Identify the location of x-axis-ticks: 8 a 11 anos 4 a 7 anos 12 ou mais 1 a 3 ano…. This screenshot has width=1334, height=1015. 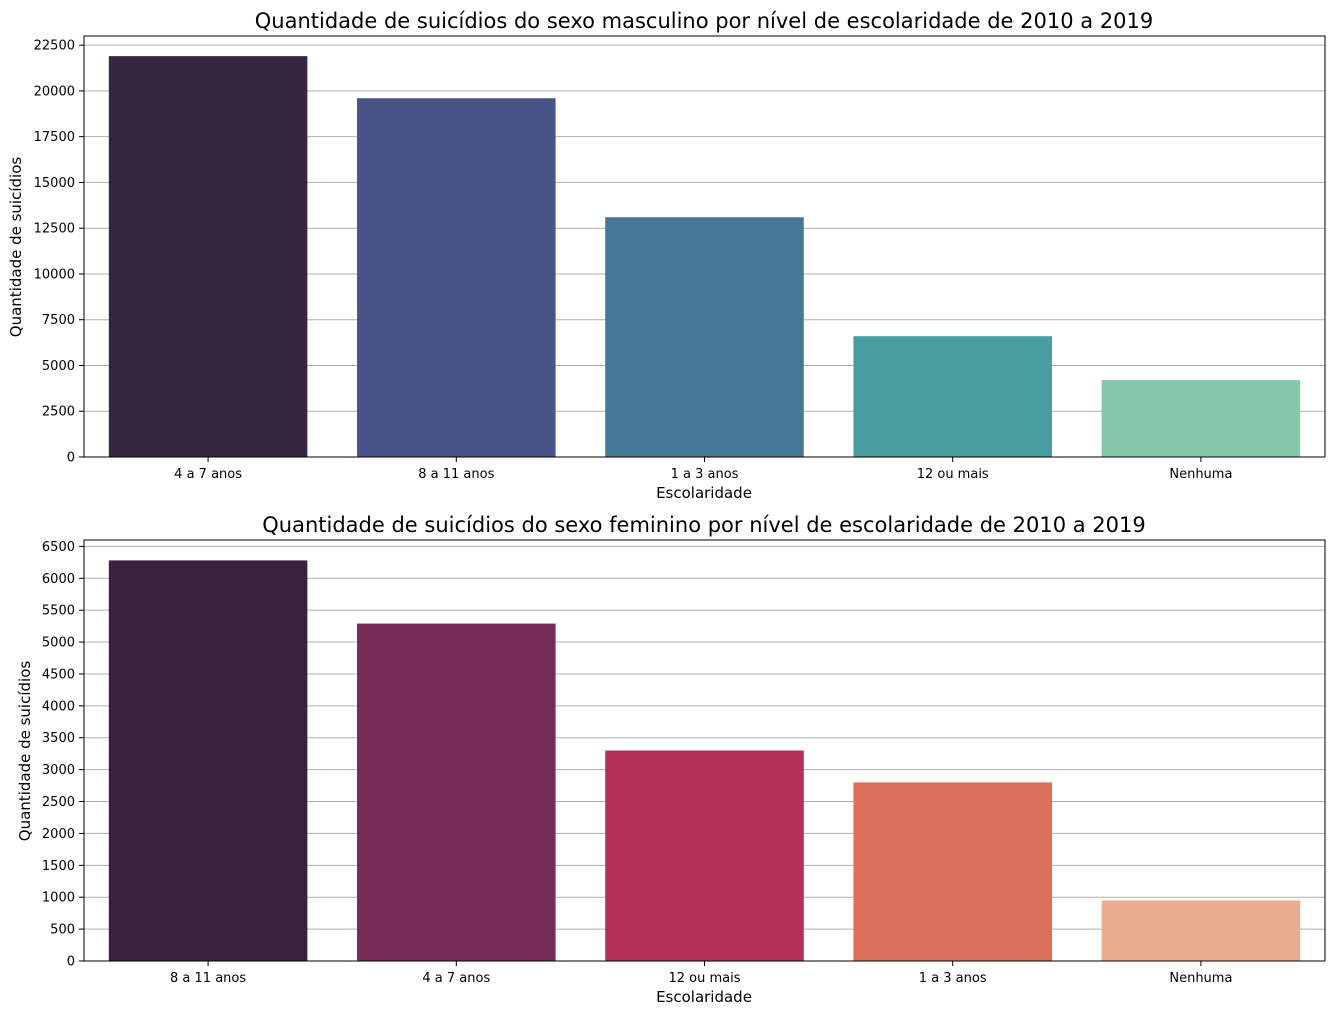
(701, 973).